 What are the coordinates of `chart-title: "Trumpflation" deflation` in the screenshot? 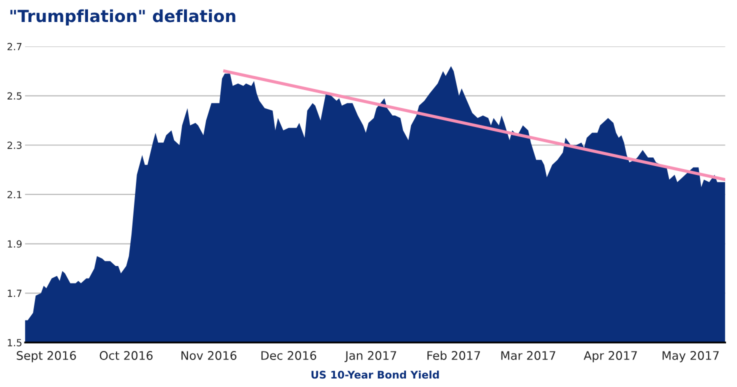 It's located at (123, 17).